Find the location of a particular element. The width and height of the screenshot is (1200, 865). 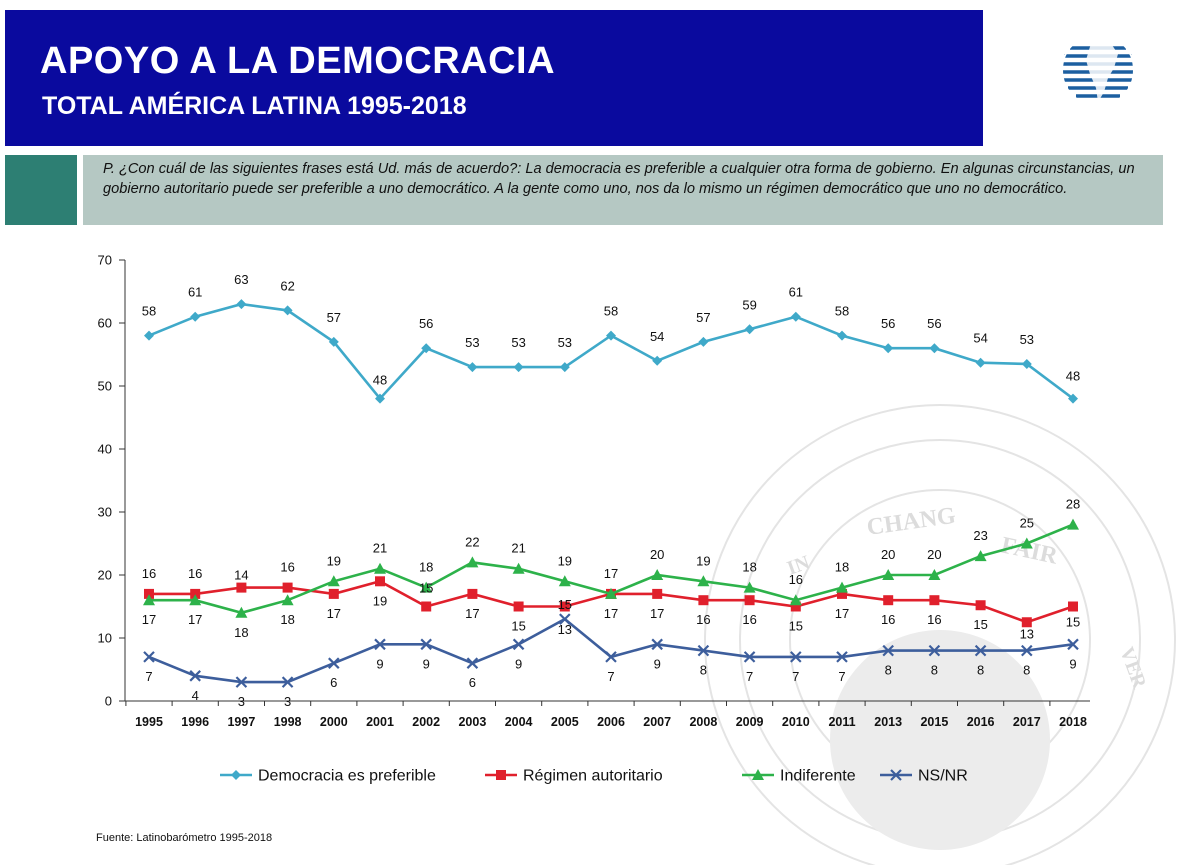

data-label: 22 is located at coordinates (472, 541).